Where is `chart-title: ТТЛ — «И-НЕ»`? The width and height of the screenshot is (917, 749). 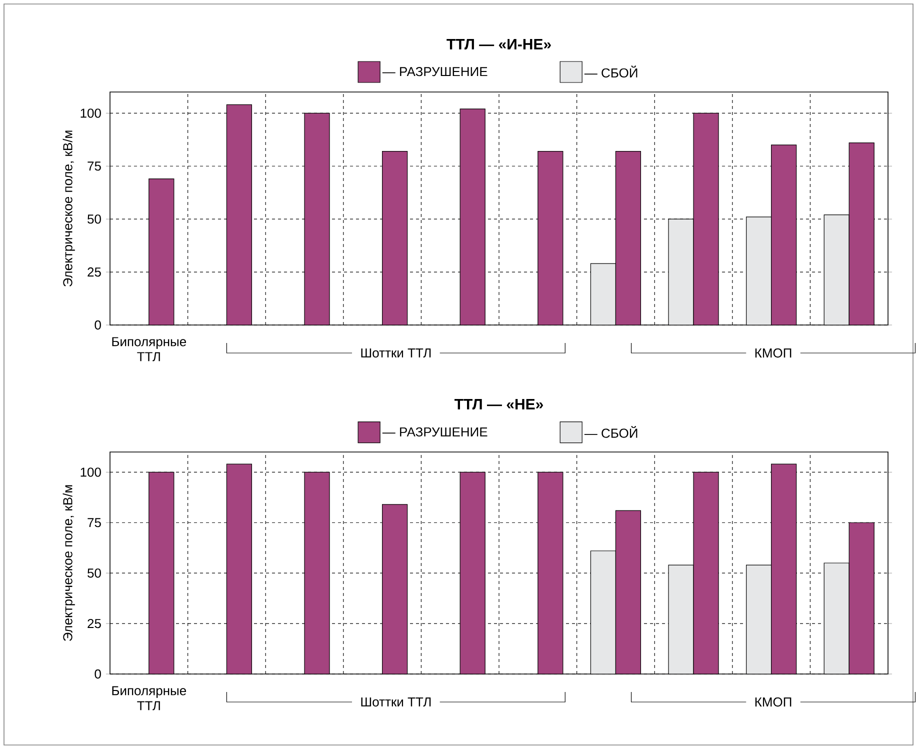 chart-title: ТТЛ — «И-НЕ» is located at coordinates (498, 44).